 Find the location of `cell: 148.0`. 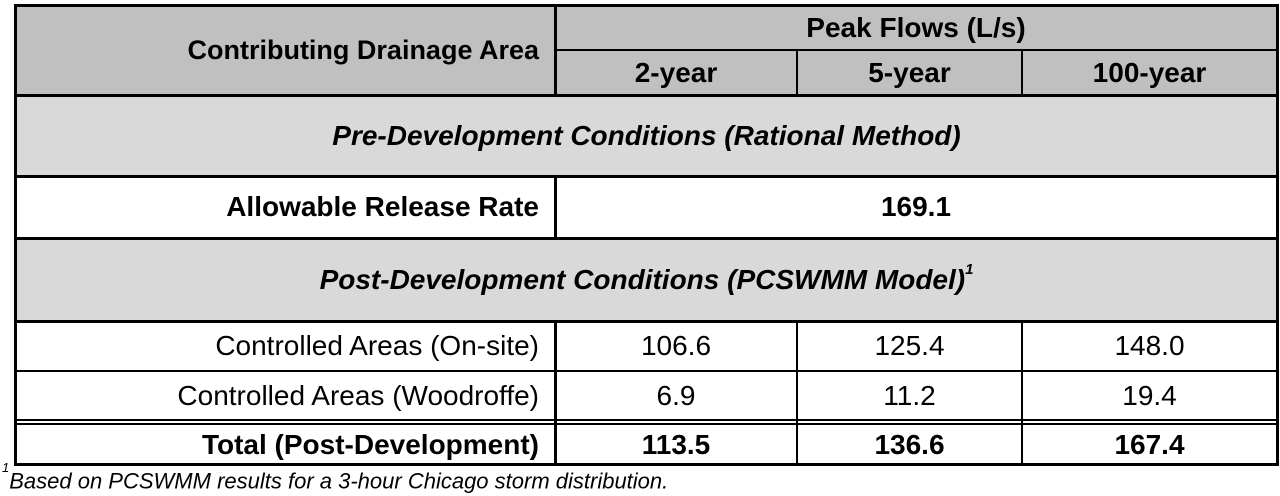

cell: 148.0 is located at coordinates (1149, 345).